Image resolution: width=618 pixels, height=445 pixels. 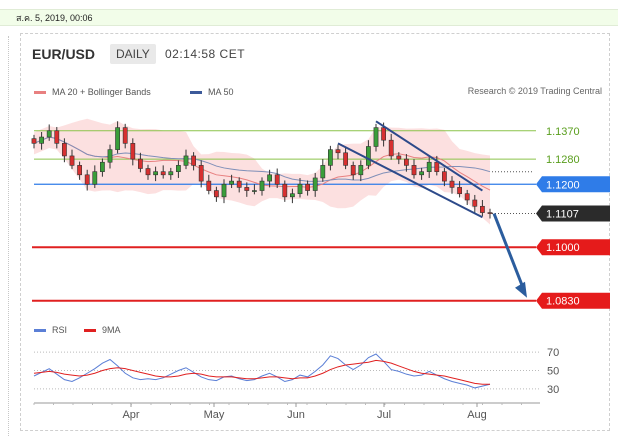 I want to click on x-tick-label-1: May, so click(x=214, y=415).